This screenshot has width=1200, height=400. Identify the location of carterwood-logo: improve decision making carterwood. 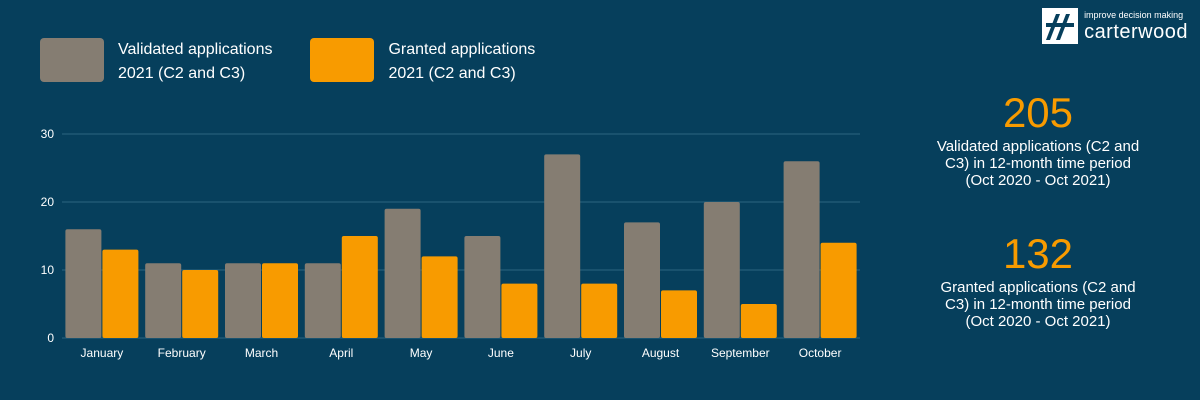
(1115, 26).